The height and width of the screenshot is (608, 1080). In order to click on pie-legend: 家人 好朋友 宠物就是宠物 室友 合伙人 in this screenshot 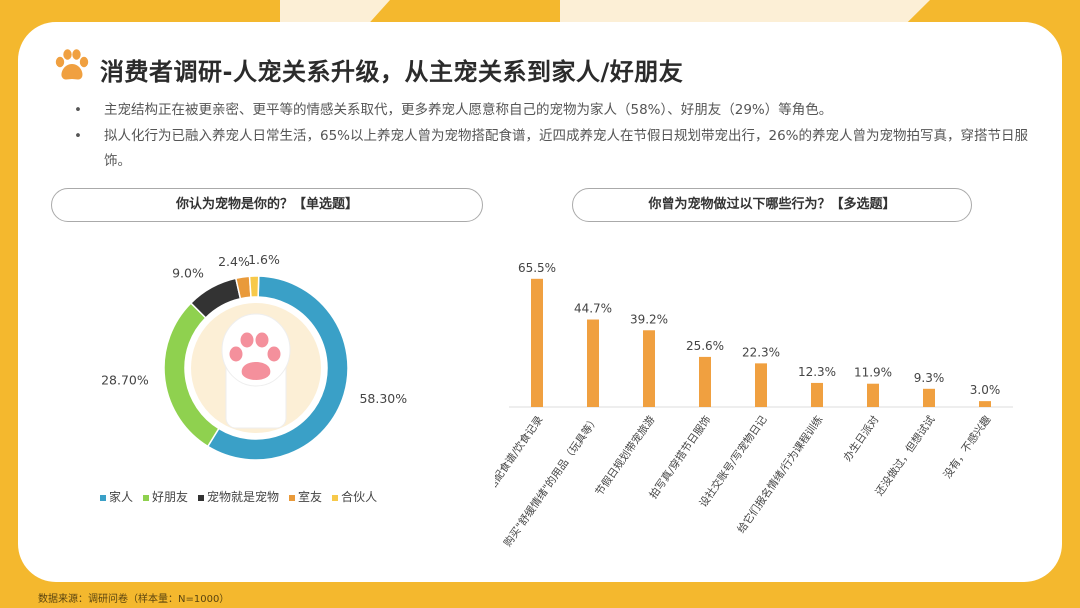, I will do `click(243, 496)`.